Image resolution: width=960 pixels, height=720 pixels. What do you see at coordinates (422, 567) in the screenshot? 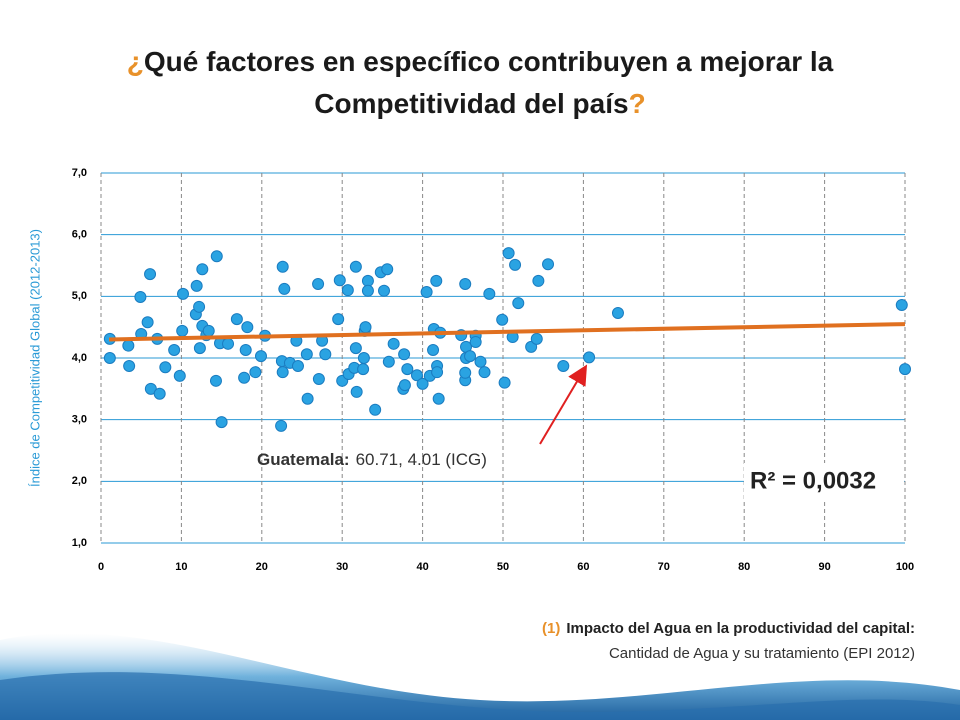
I see `x-tick-label: 40` at bounding box center [422, 567].